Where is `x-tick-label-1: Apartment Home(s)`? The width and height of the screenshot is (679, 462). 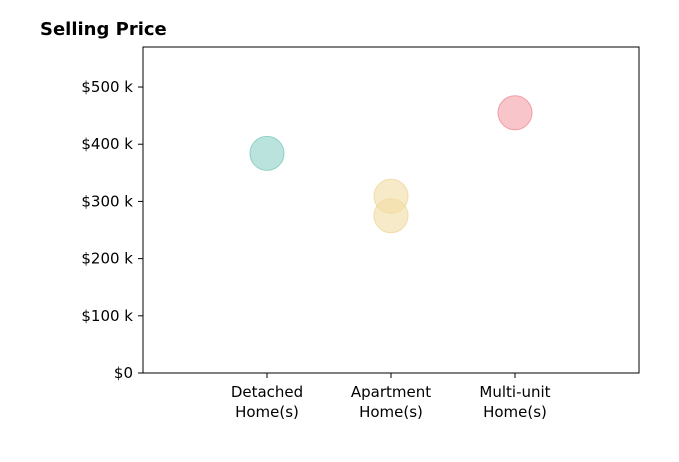 x-tick-label-1: Apartment Home(s) is located at coordinates (391, 402).